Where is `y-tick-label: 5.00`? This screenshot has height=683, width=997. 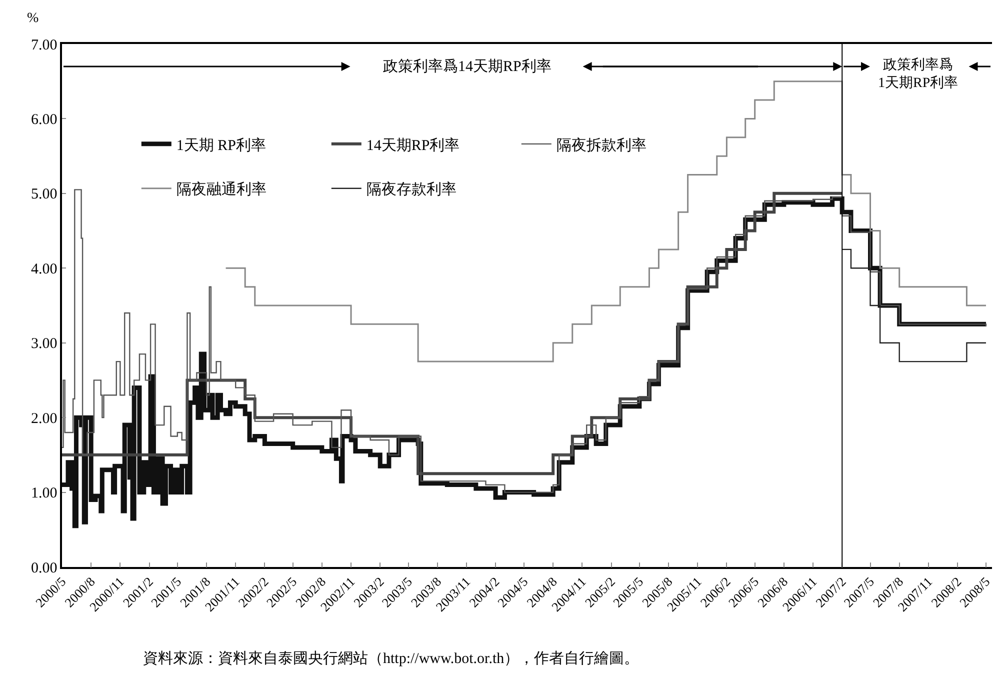
y-tick-label: 5.00 is located at coordinates (44, 194).